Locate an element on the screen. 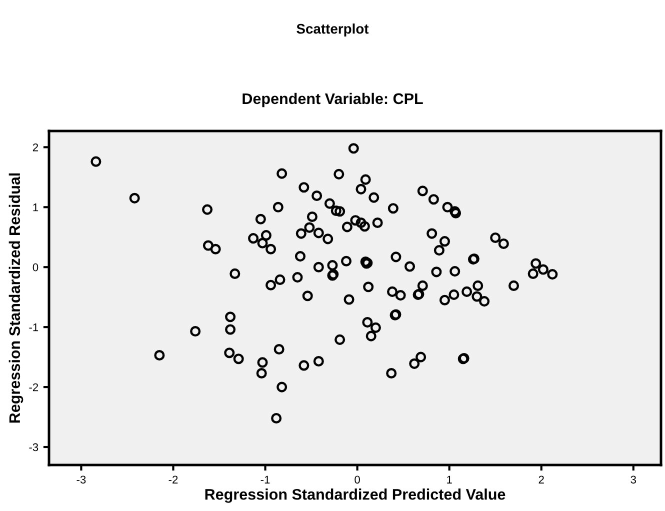 This screenshot has width=665, height=511. y-axis-title: Regression Standardized Residual is located at coordinates (16, 298).